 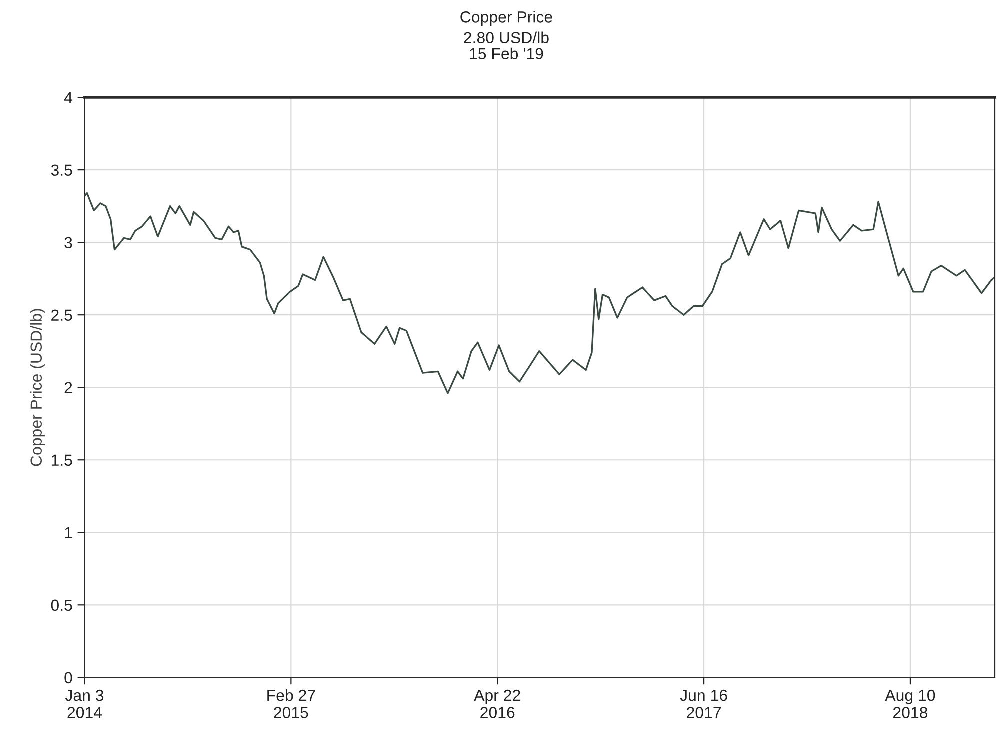 What do you see at coordinates (68, 243) in the screenshot?
I see `y-tick-label: 3` at bounding box center [68, 243].